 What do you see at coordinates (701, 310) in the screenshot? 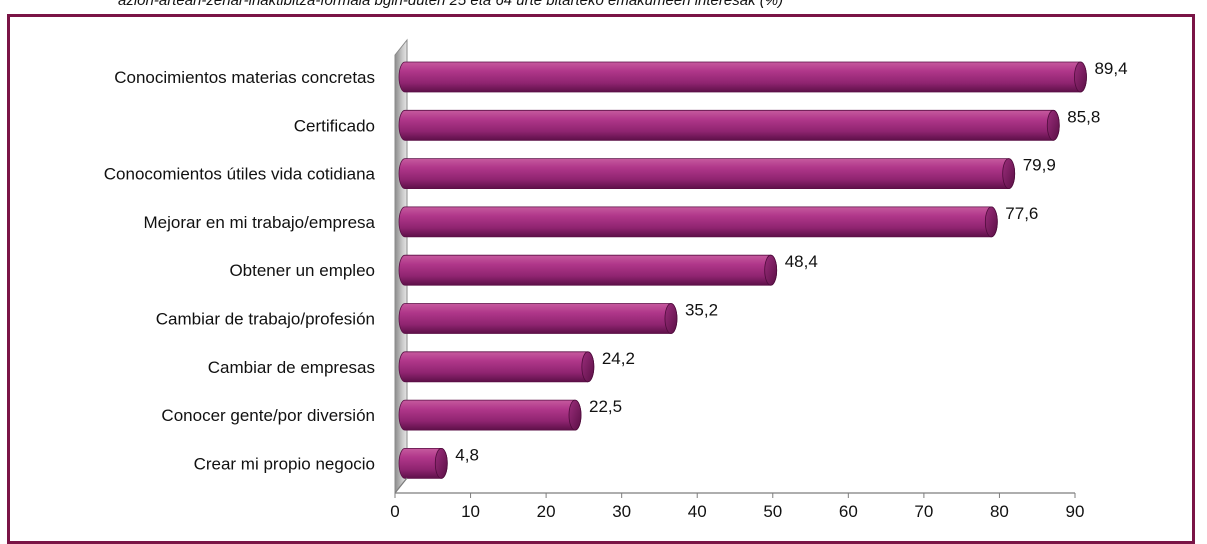
I see `data-label: 35,2` at bounding box center [701, 310].